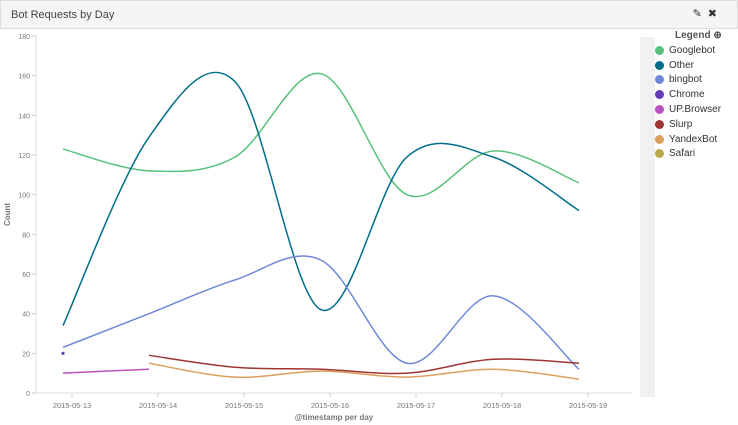 Image resolution: width=738 pixels, height=425 pixels. Describe the element at coordinates (693, 139) in the screenshot. I see `legend-label: YandexBot` at that location.